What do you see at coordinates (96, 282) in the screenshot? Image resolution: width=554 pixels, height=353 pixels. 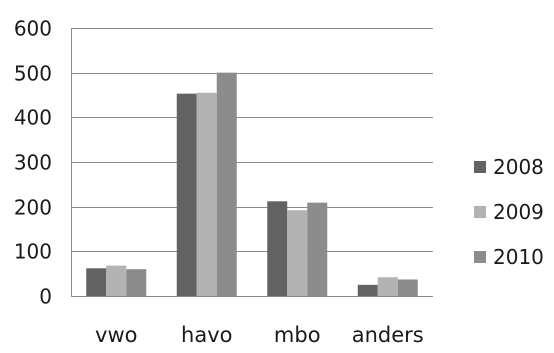 I see `bar-2008-vwo` at bounding box center [96, 282].